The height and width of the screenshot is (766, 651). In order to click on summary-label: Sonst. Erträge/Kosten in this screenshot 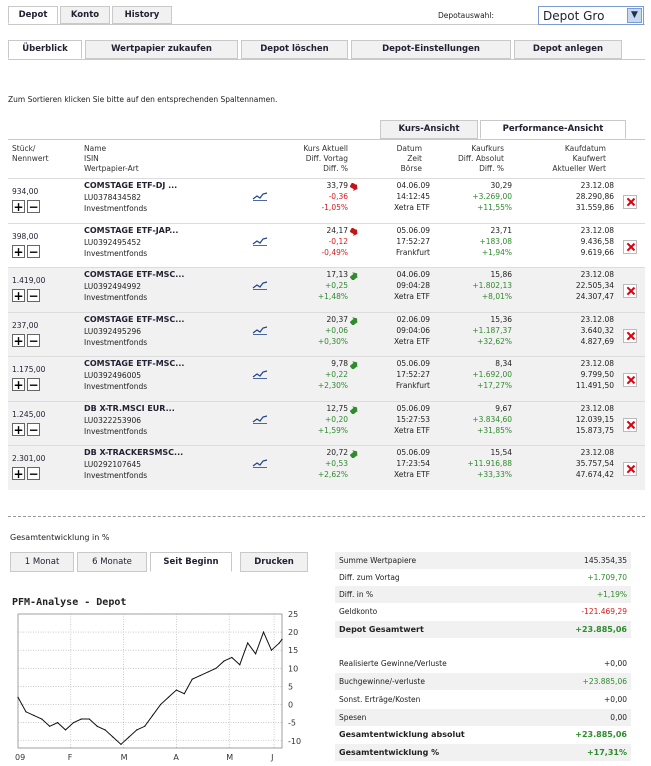, I will do `click(380, 699)`.